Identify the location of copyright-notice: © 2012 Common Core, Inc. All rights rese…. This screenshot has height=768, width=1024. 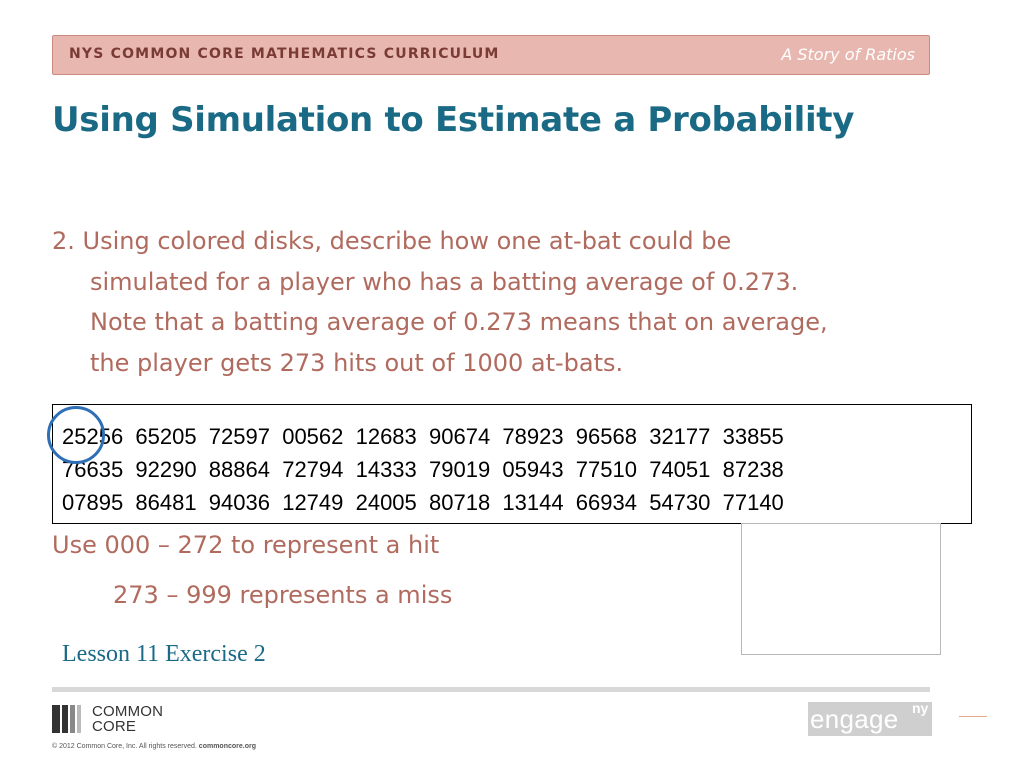
(154, 746).